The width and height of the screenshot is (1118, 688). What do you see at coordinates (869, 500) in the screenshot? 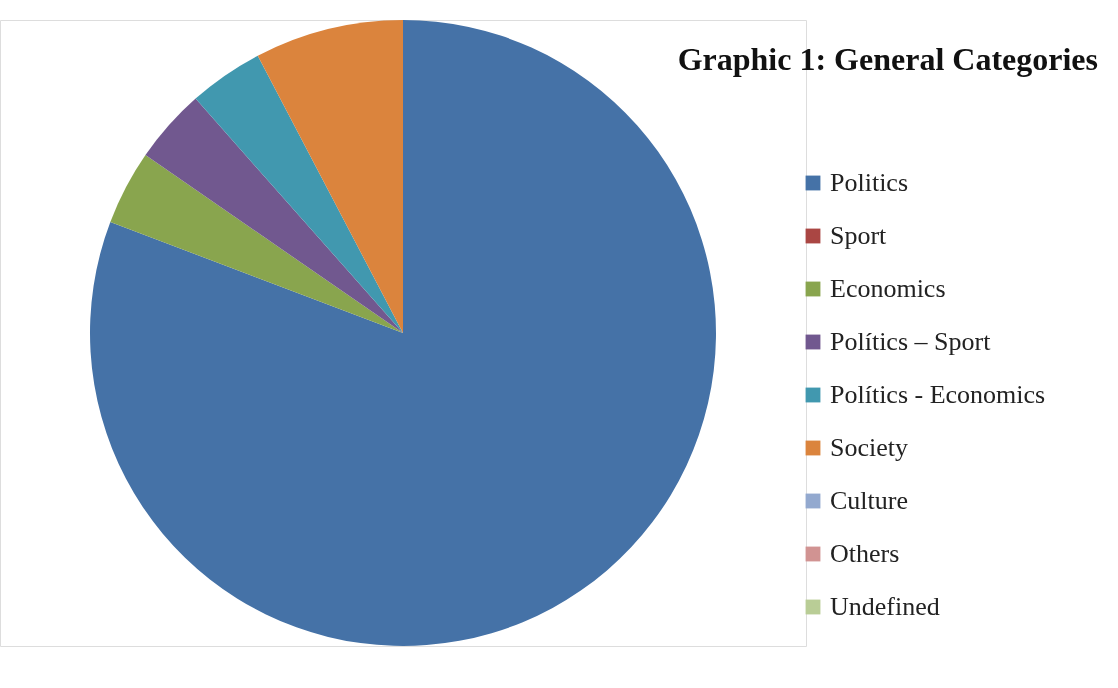
I see `legend-label: Culture` at bounding box center [869, 500].